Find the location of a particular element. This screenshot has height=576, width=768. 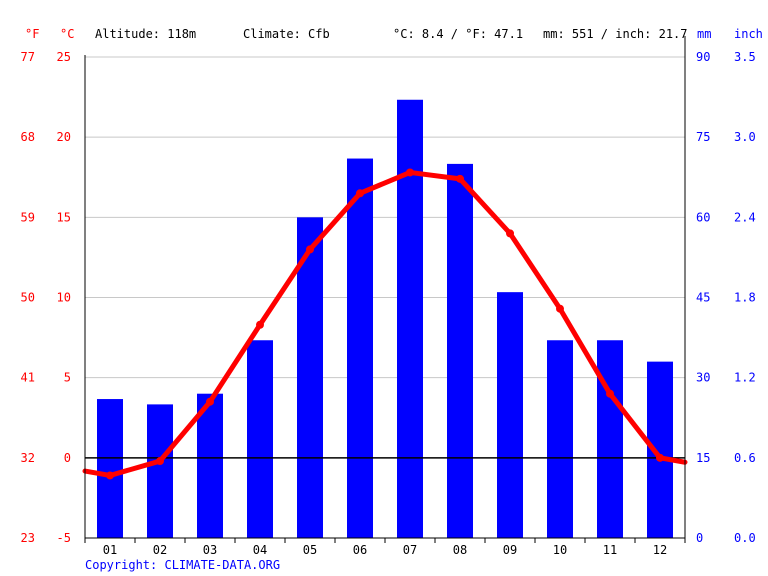

tick-label-celsius: 10 is located at coordinates (64, 298).